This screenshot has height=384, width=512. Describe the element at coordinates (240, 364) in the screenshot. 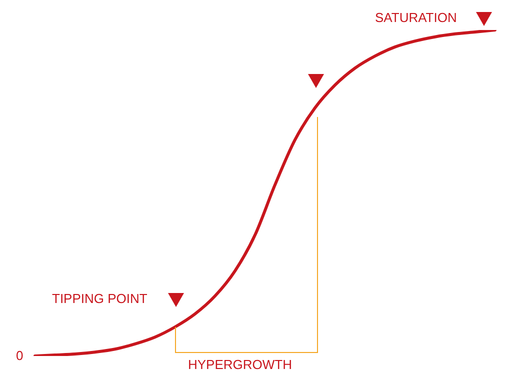

I see `text: HYPERGROWTH` at that location.